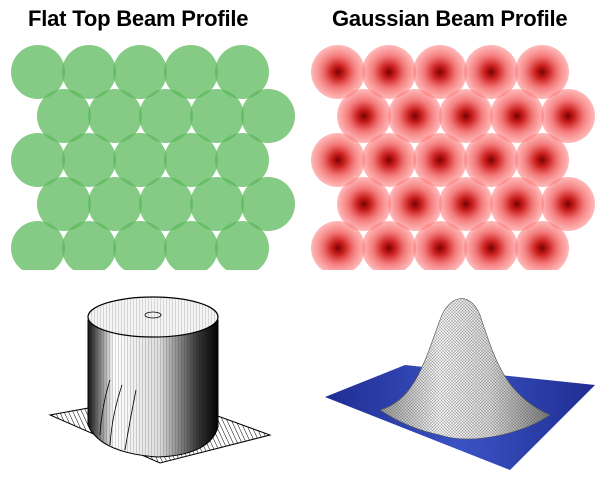  Describe the element at coordinates (160, 380) in the screenshot. I see `flat-top-3d-surface` at that location.